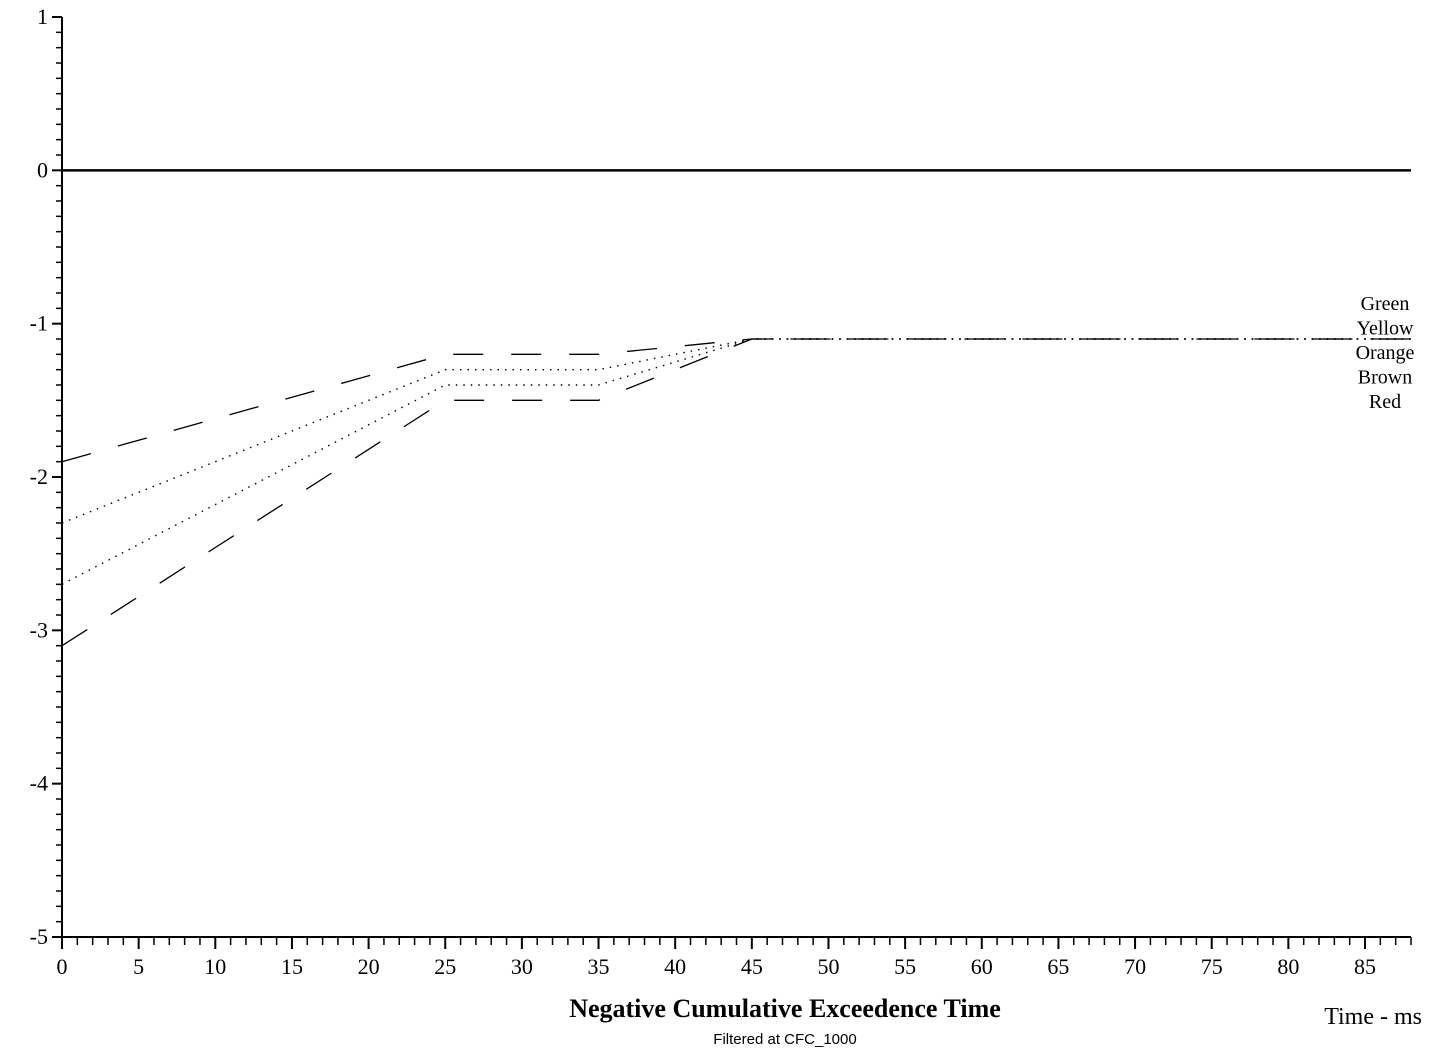  Describe the element at coordinates (445, 966) in the screenshot. I see `x-tick-label: 25` at that location.